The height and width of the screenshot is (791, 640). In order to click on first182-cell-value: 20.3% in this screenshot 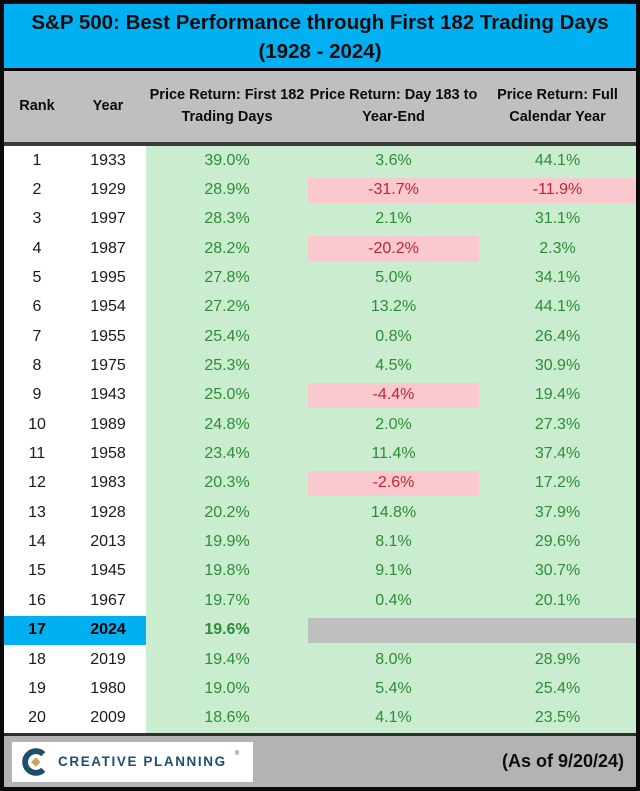, I will do `click(227, 483)`.